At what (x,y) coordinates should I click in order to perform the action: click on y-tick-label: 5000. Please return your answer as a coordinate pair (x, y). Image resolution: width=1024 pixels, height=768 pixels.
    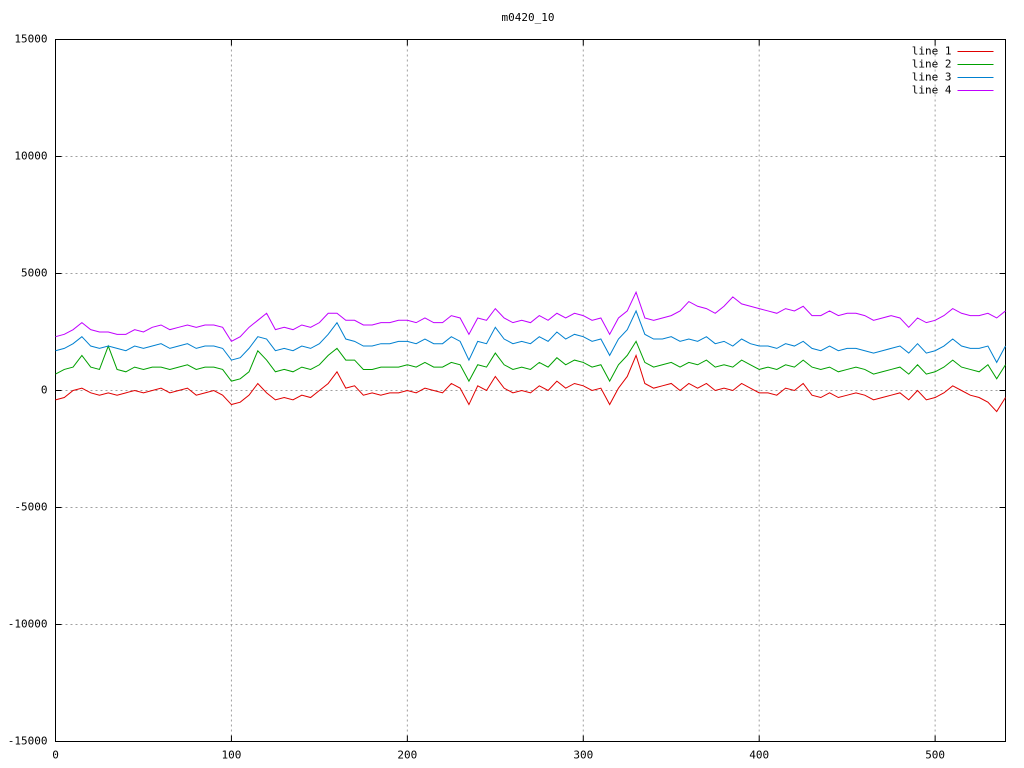
    Looking at the image, I should click on (34, 273).